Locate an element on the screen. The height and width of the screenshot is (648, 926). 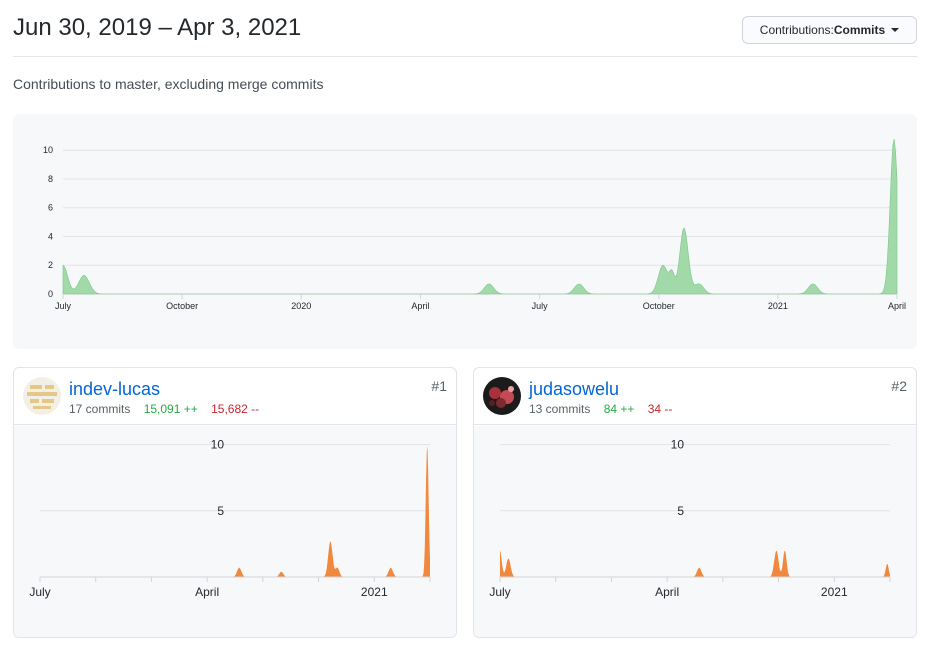
contributor-username: indev-lucas is located at coordinates (115, 389).